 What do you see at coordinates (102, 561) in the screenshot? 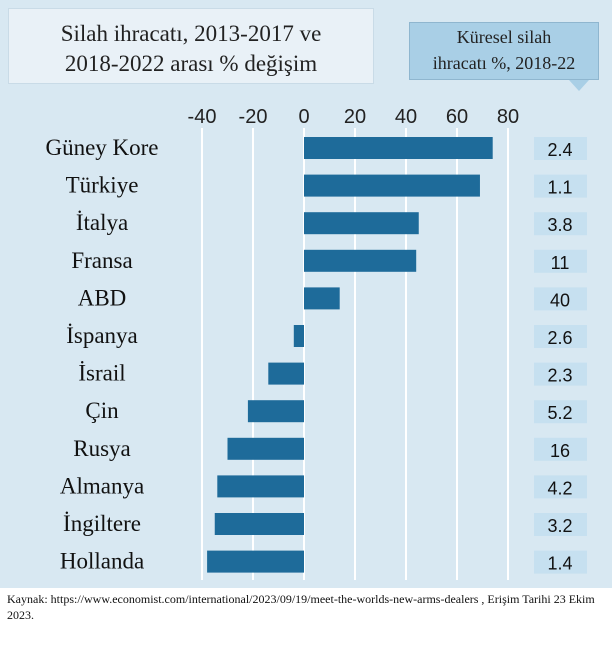
I see `category-label: Hollanda` at bounding box center [102, 561].